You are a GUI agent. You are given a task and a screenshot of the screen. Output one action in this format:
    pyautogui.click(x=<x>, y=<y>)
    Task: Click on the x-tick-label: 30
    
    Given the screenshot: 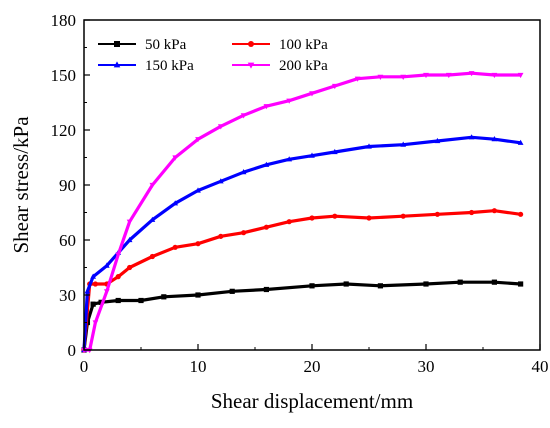 What is the action you would take?
    pyautogui.click(x=426, y=366)
    